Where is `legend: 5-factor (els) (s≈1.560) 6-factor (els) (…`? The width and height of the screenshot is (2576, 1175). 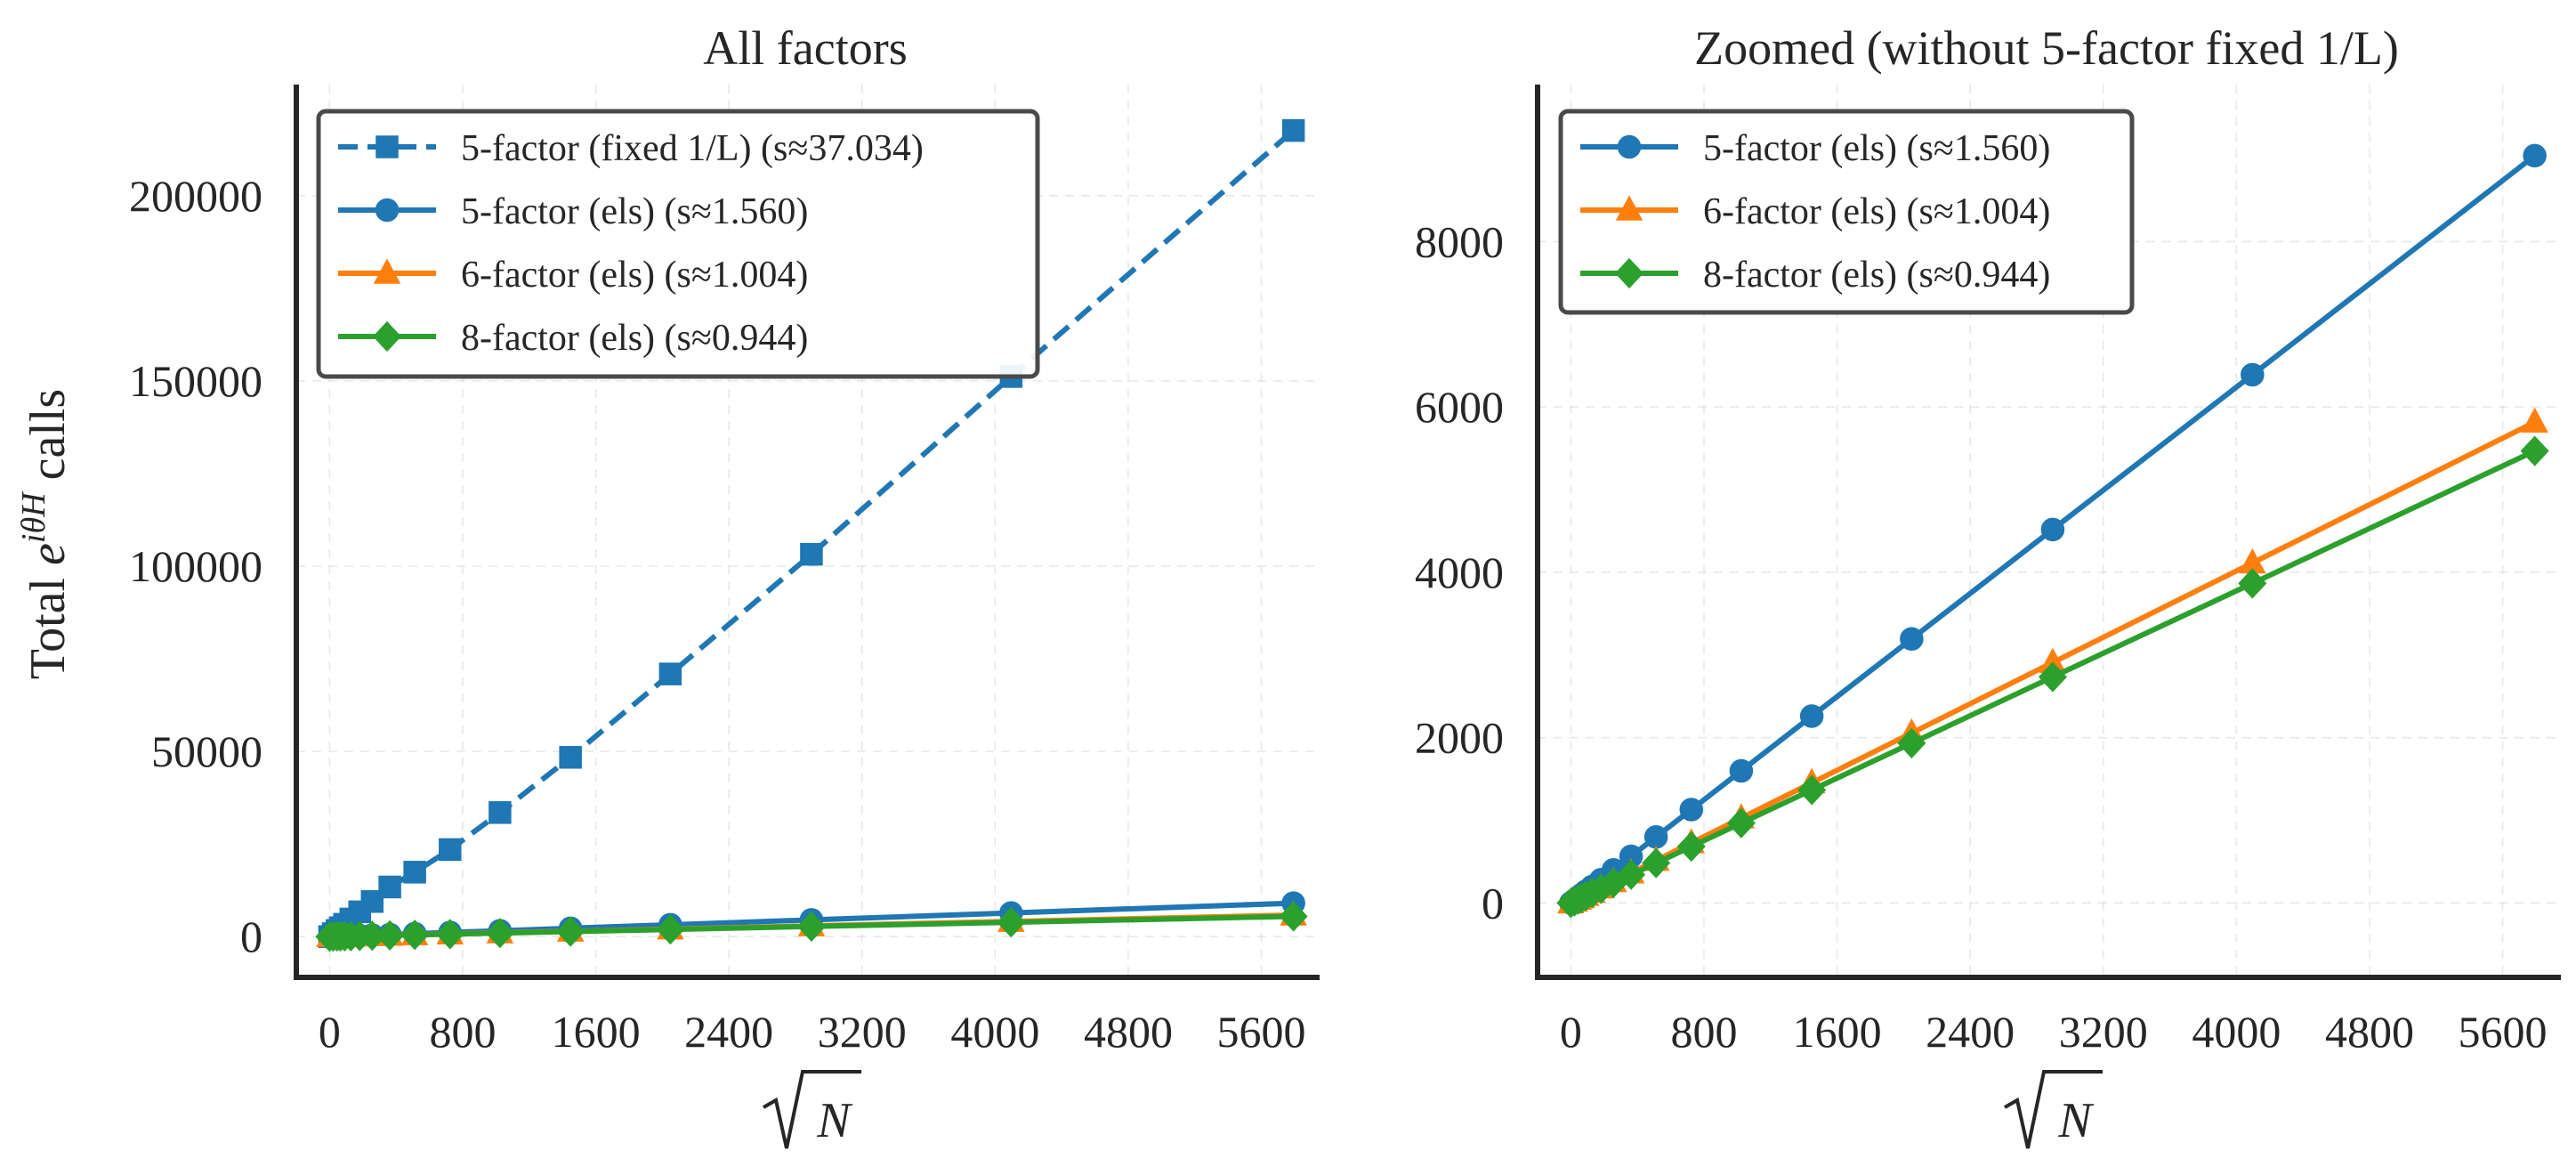
legend: 5-factor (els) (s≈1.560) 6-factor (els) (… is located at coordinates (1846, 212).